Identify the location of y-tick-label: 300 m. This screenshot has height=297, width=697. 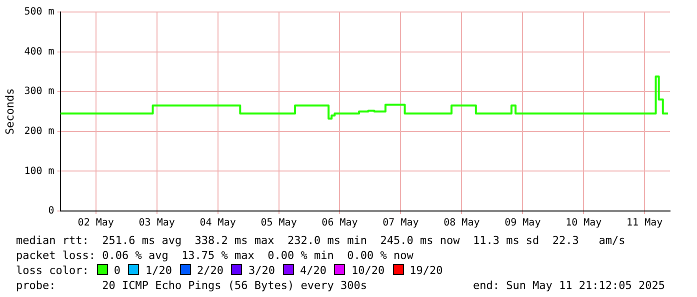
(39, 92).